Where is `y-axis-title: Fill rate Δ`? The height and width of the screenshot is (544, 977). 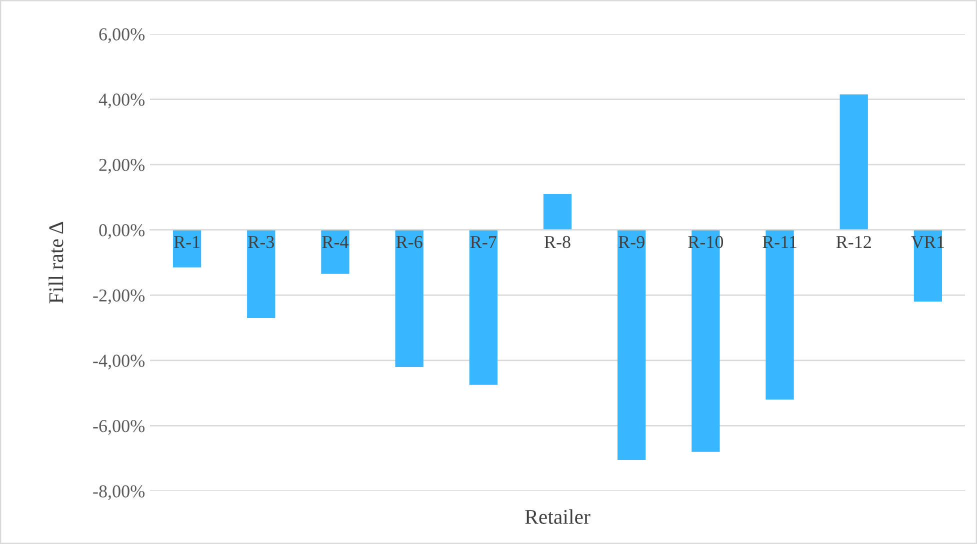 y-axis-title: Fill rate Δ is located at coordinates (56, 263).